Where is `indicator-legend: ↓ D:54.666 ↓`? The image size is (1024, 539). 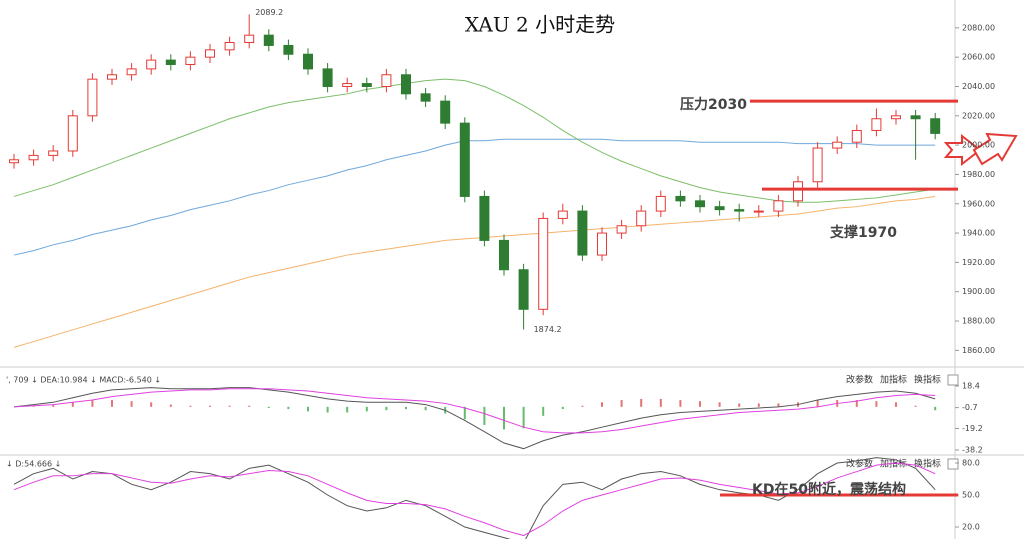 indicator-legend: ↓ D:54.666 ↓ is located at coordinates (33, 464).